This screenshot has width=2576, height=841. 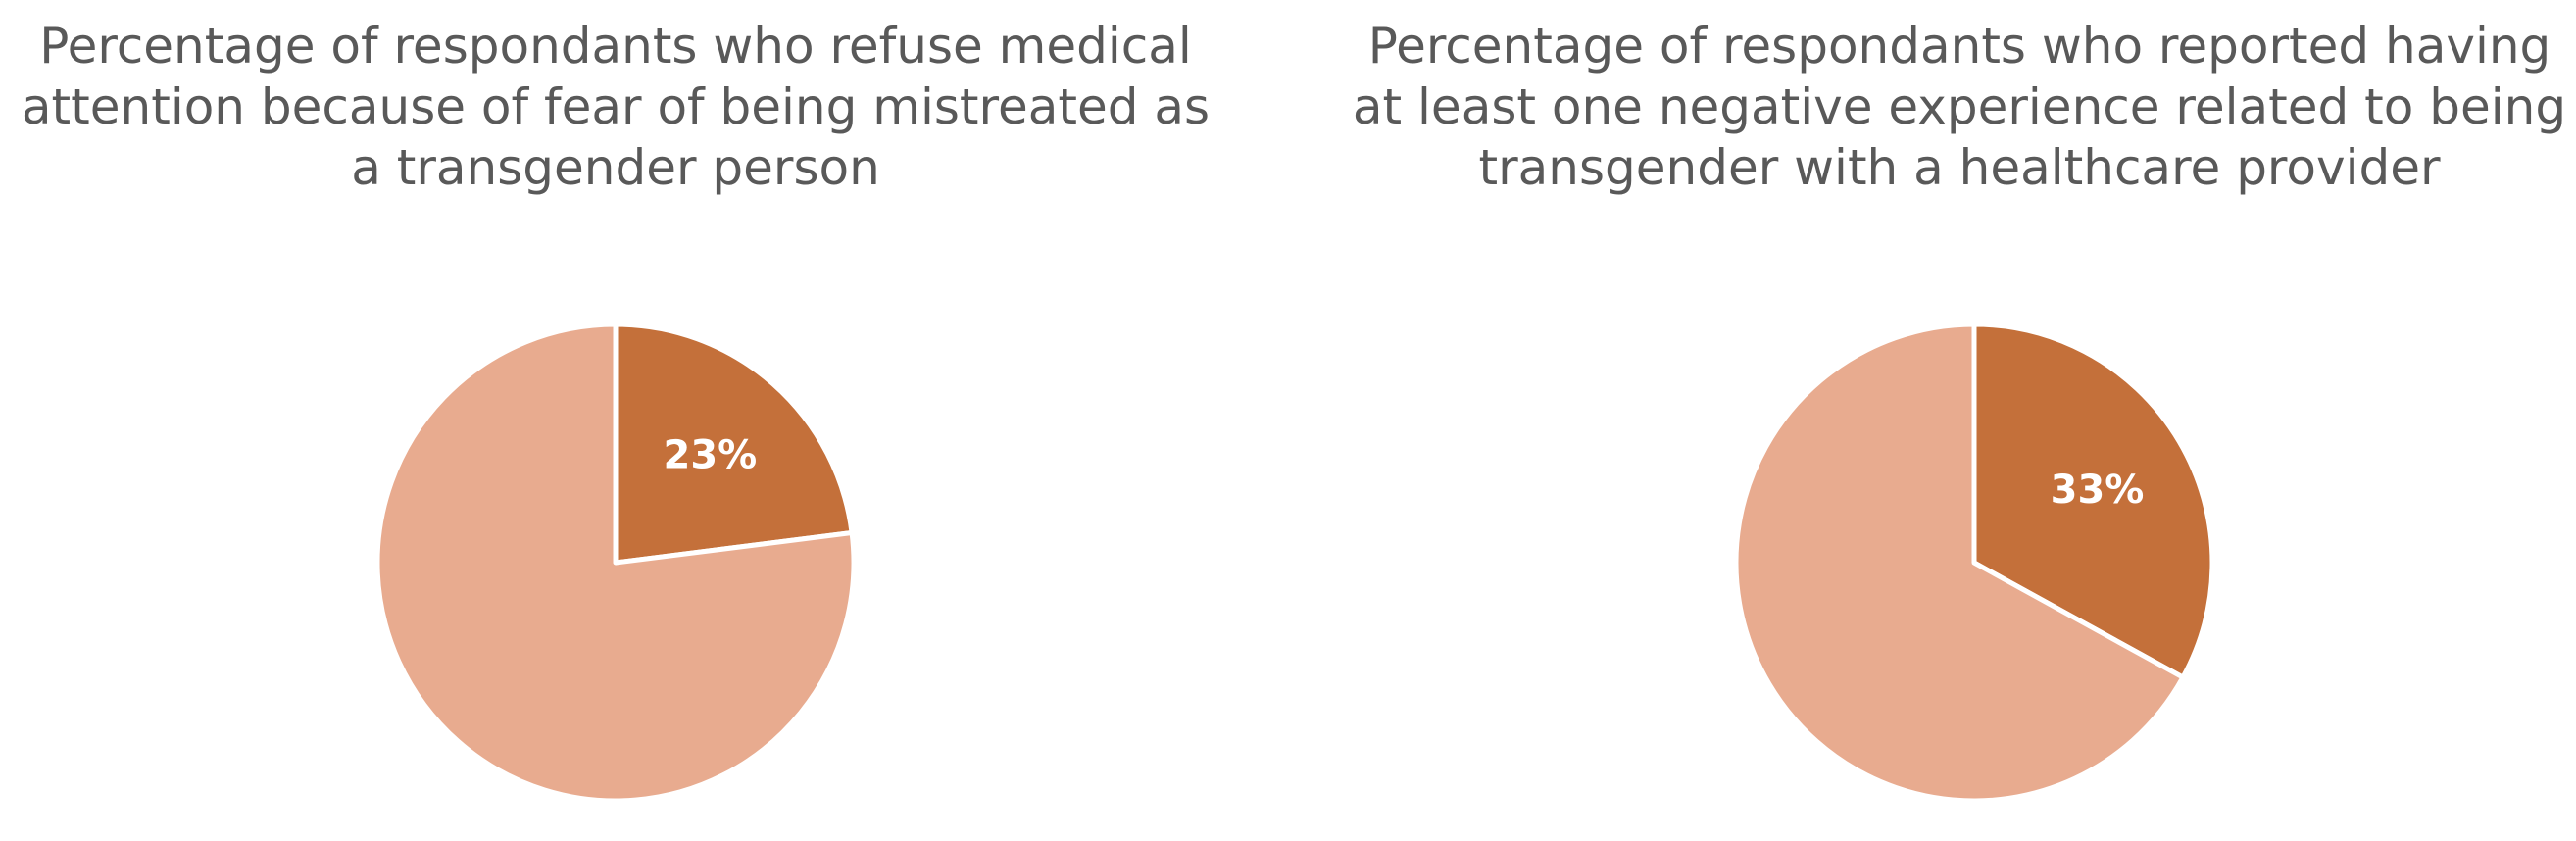 What do you see at coordinates (711, 455) in the screenshot?
I see `data-label: 23%` at bounding box center [711, 455].